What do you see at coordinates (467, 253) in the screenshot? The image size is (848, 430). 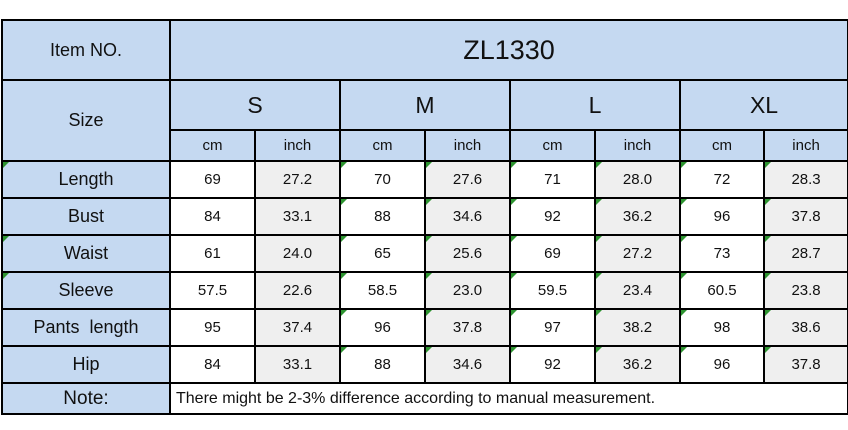 I see `cell: 25.6` at bounding box center [467, 253].